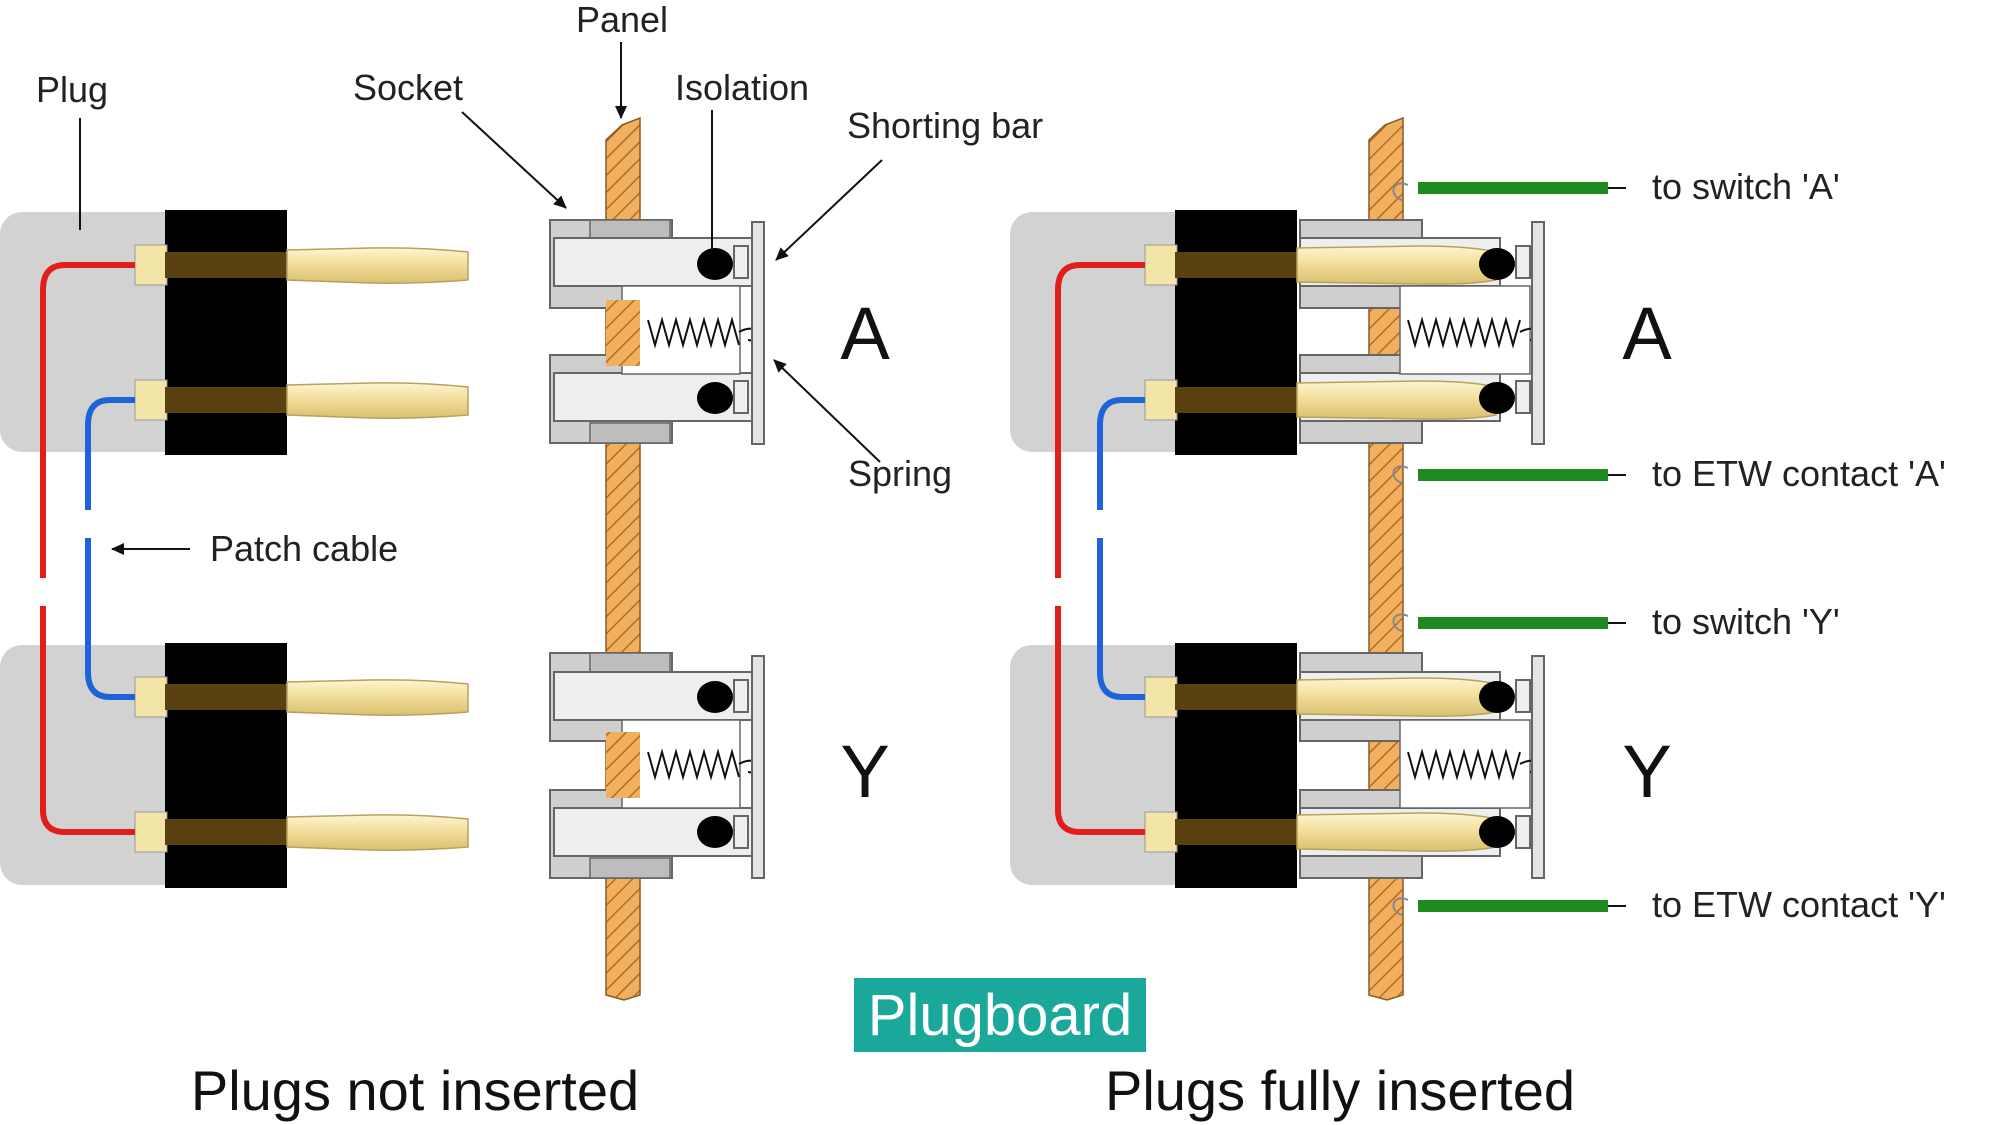  I want to click on shorting-bar-label: Shorting bar, so click(945, 125).